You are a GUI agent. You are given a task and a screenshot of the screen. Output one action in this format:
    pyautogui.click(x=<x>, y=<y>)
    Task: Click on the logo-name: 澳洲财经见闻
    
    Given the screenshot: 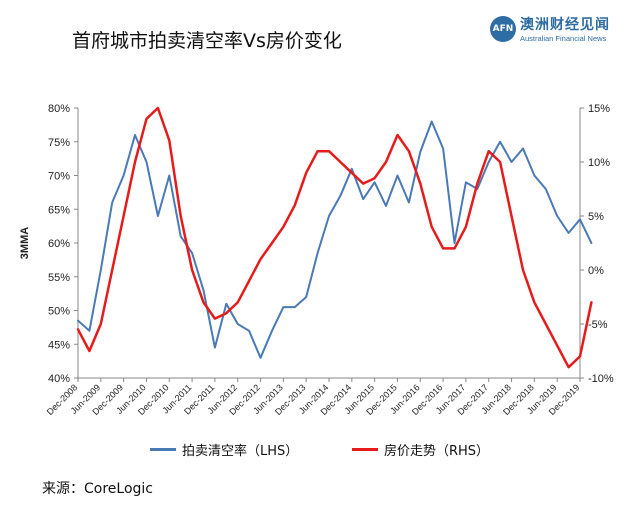 What is the action you would take?
    pyautogui.click(x=565, y=25)
    